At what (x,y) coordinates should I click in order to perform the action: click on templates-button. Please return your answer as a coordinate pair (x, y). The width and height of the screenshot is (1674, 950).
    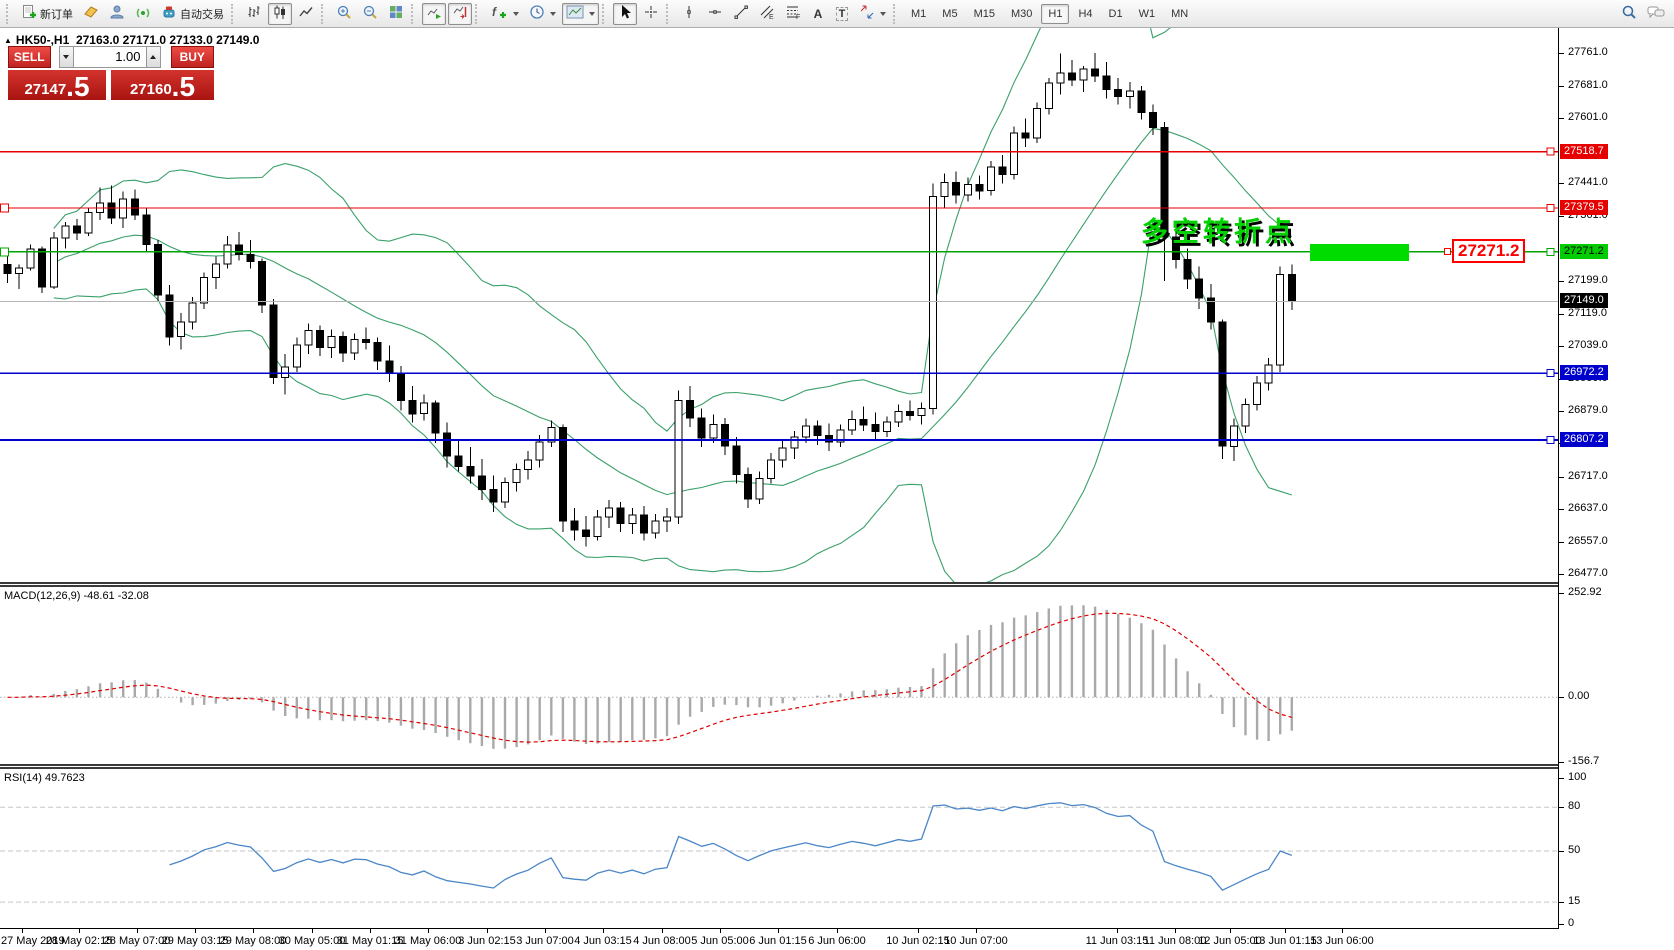
    Looking at the image, I should click on (580, 13).